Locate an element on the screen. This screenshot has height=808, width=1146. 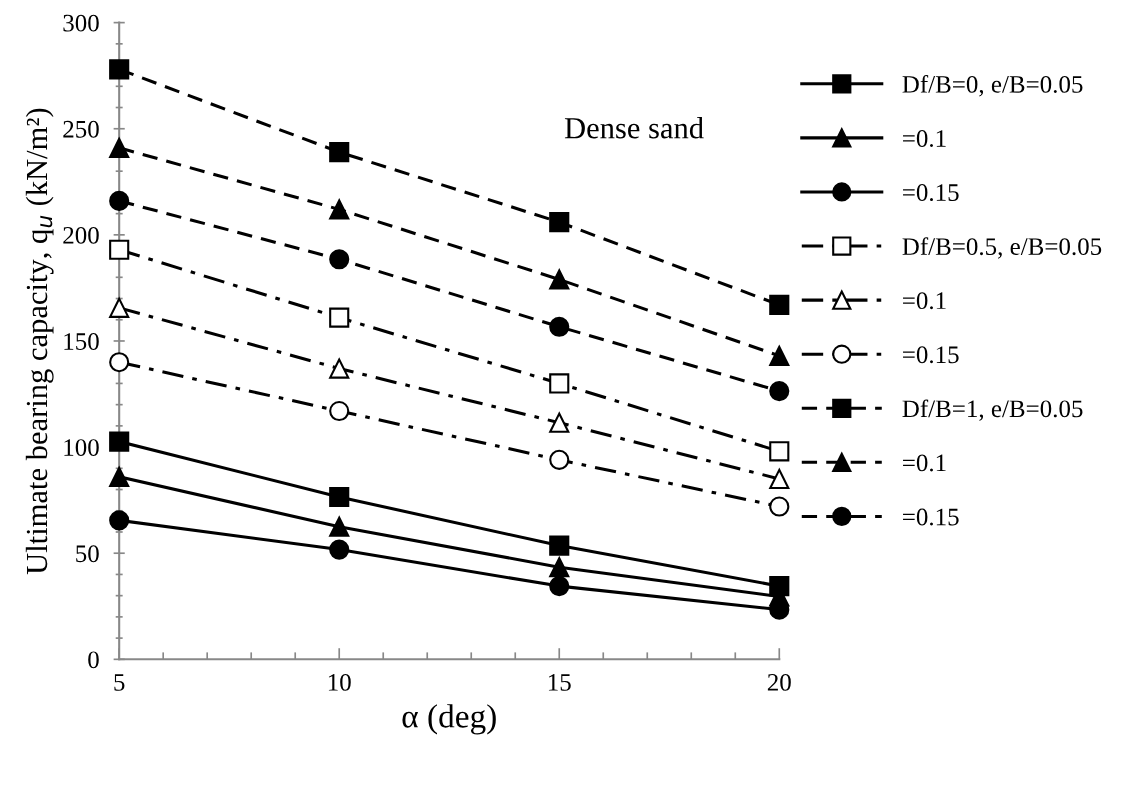
y-tick-label: 300 is located at coordinates (81, 23).